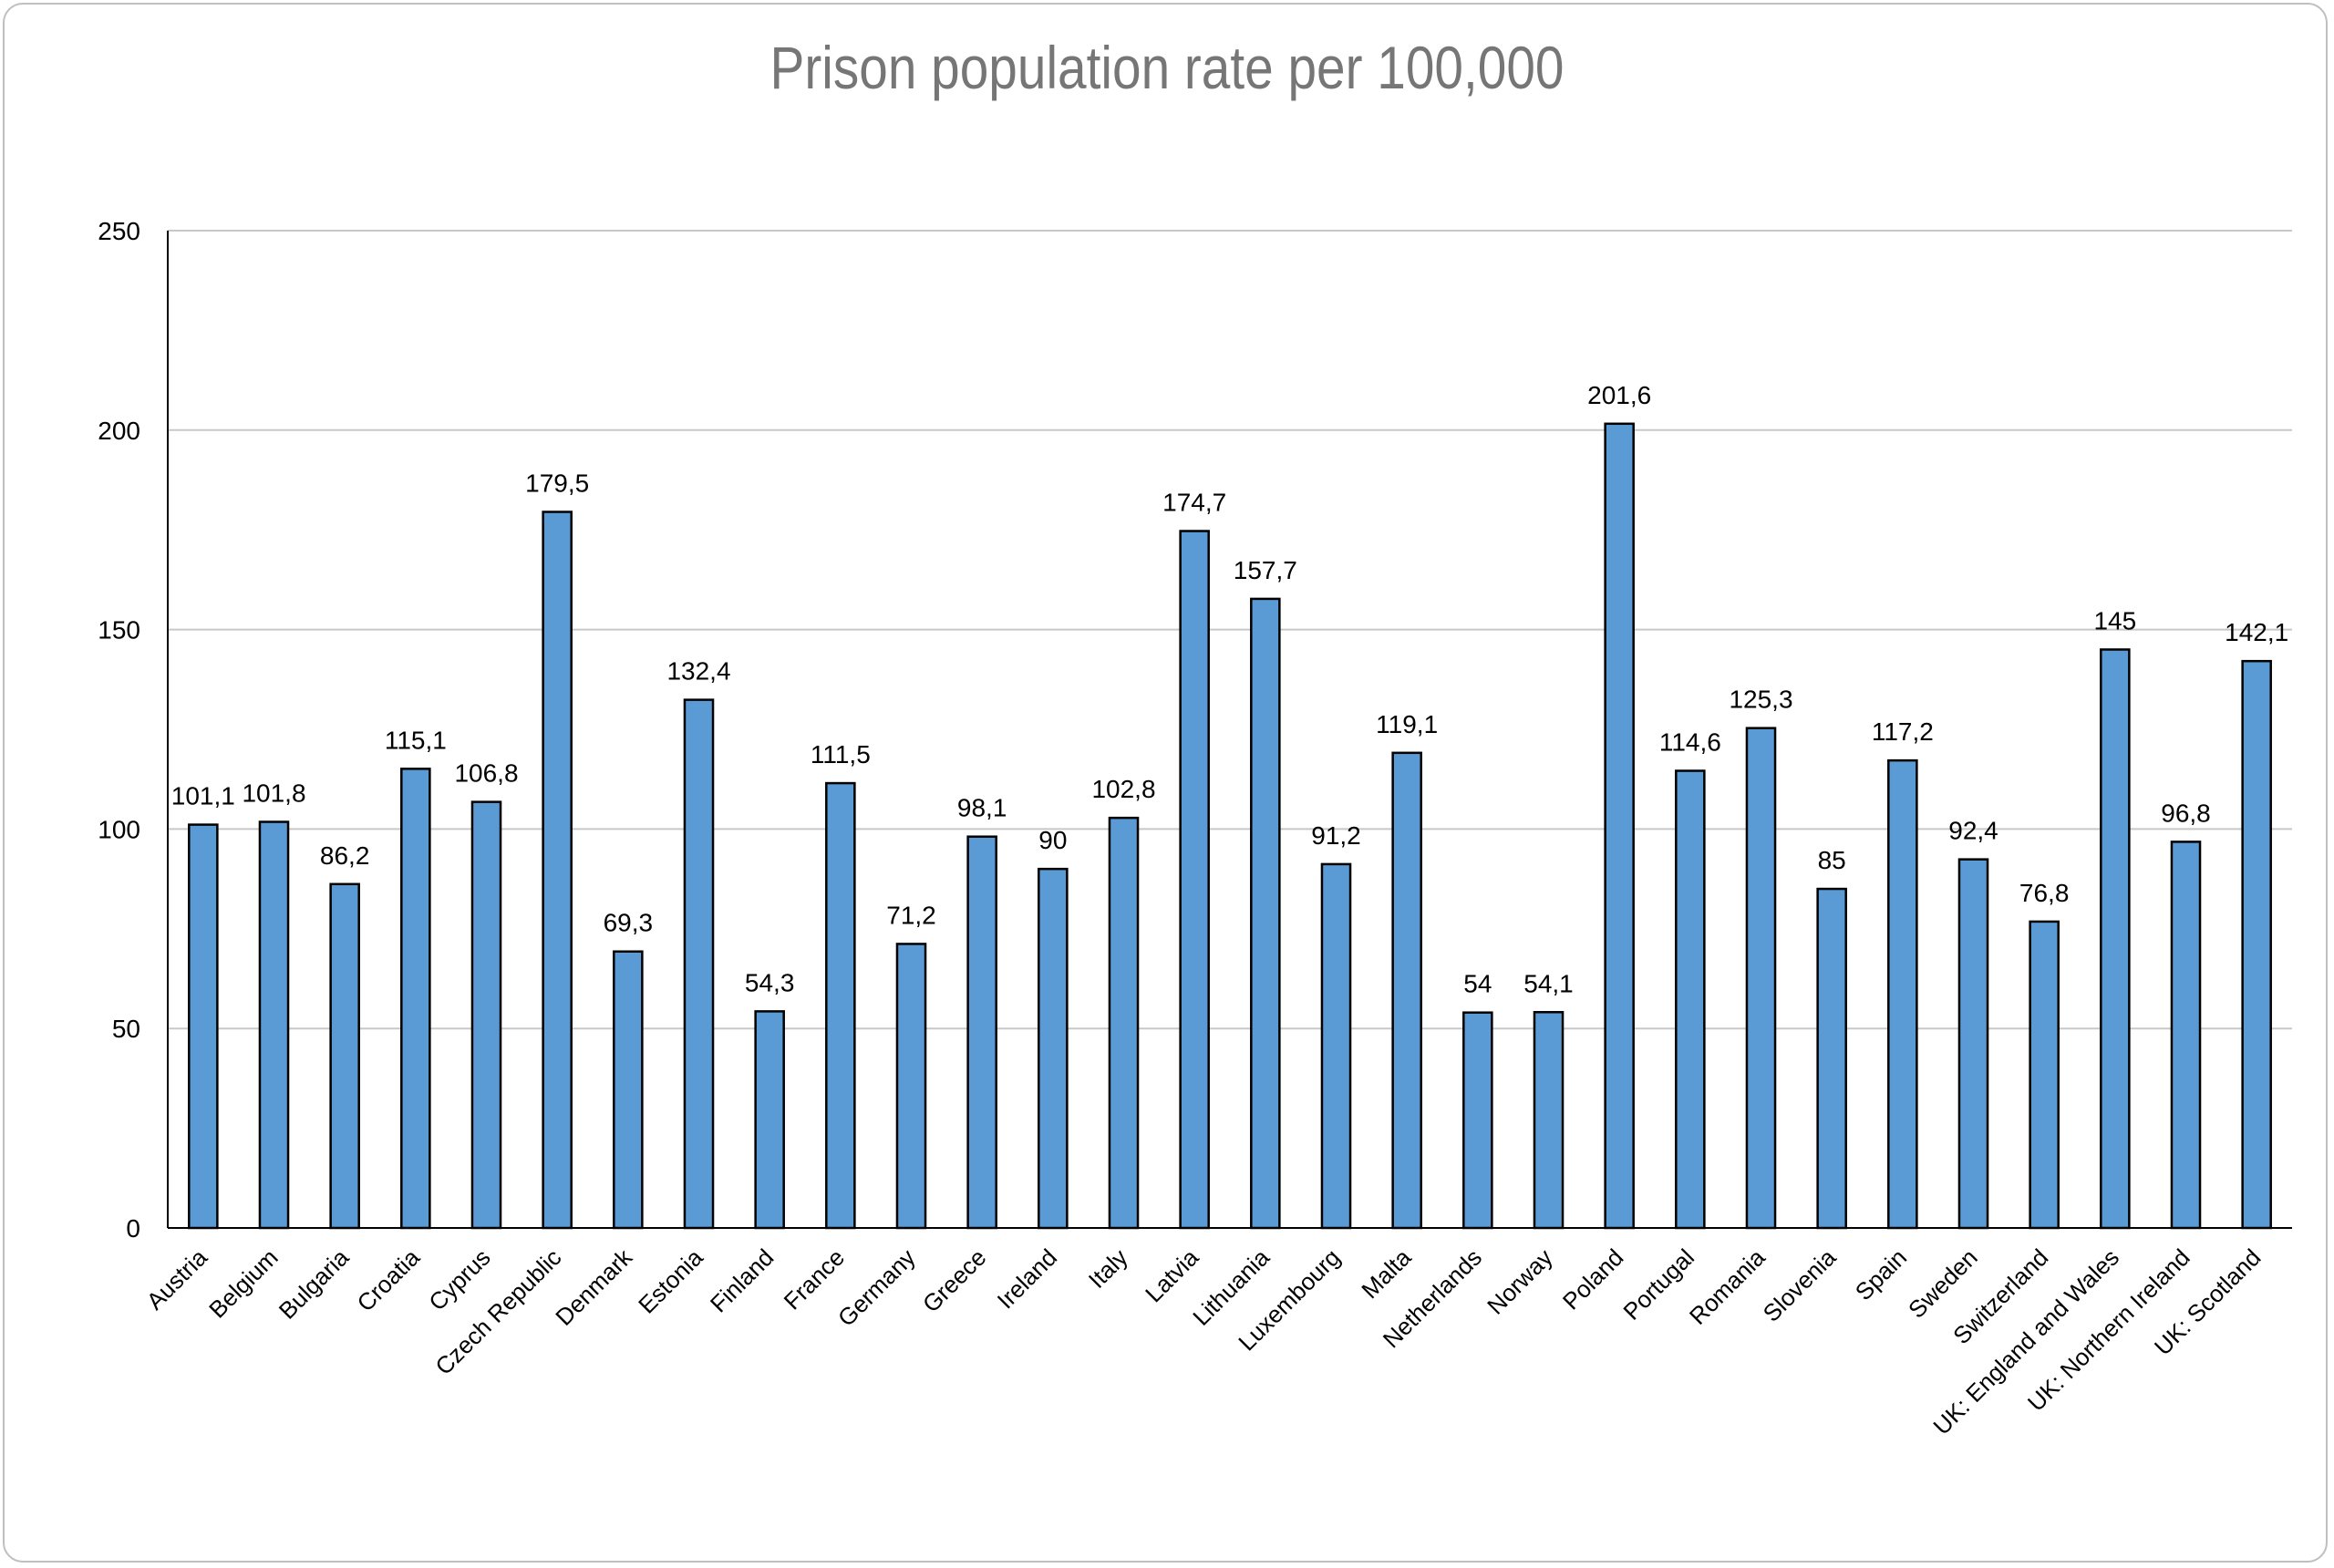  What do you see at coordinates (416, 740) in the screenshot?
I see `data-label: 115,1` at bounding box center [416, 740].